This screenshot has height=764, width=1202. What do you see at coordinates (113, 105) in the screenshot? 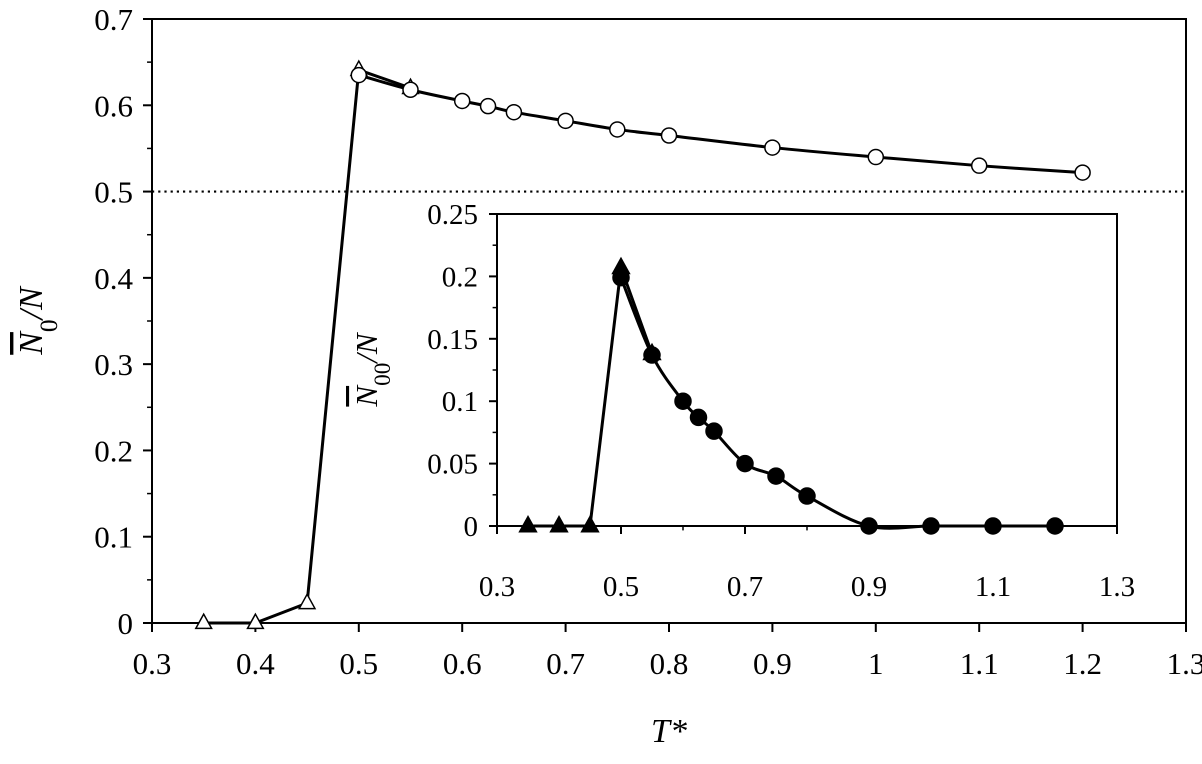
I see `main-y-tick-label: 0.6` at bounding box center [113, 105].